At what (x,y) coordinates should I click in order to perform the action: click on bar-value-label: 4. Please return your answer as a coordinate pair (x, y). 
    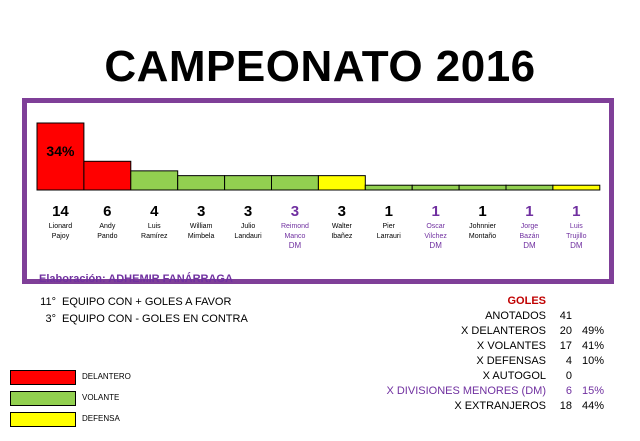
    Looking at the image, I should click on (154, 211).